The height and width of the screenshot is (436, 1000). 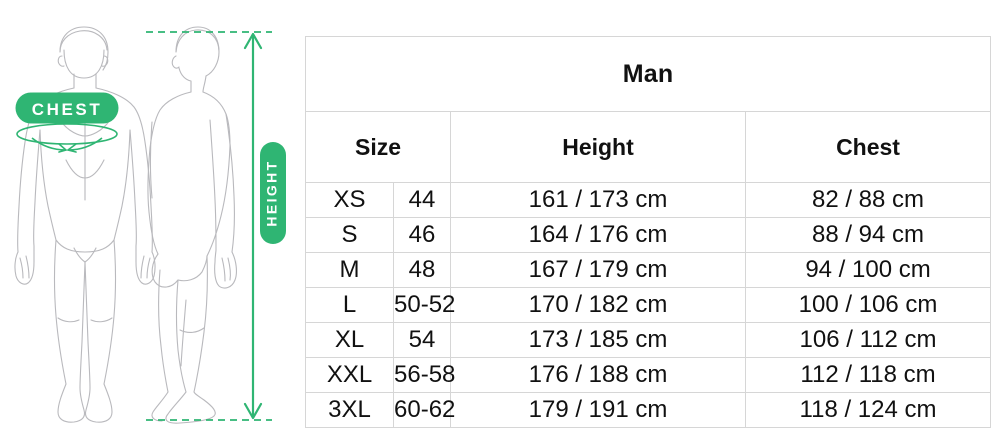 I want to click on table-row: S 46 164 / 176 cm 88 / 94 cm, so click(x=648, y=235).